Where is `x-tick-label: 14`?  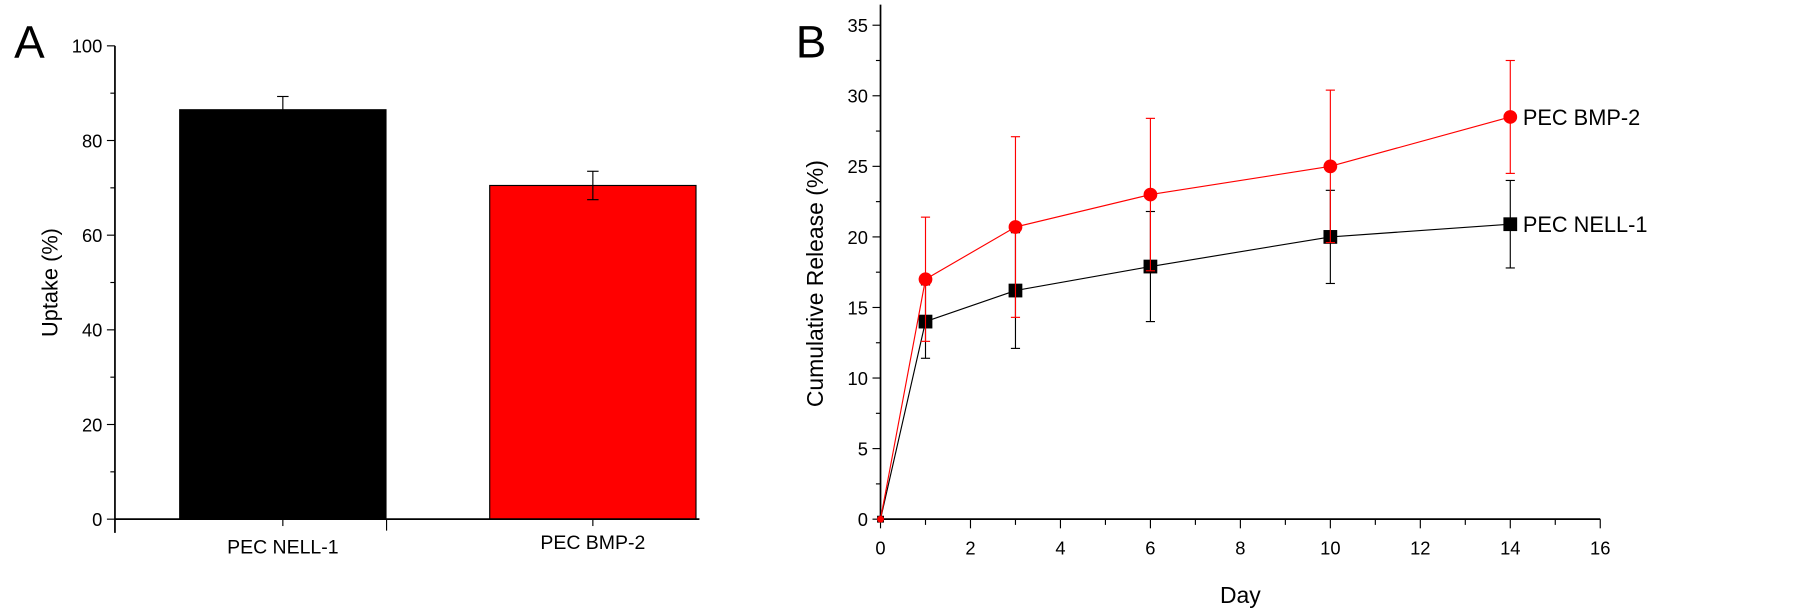
x-tick-label: 14 is located at coordinates (1510, 548).